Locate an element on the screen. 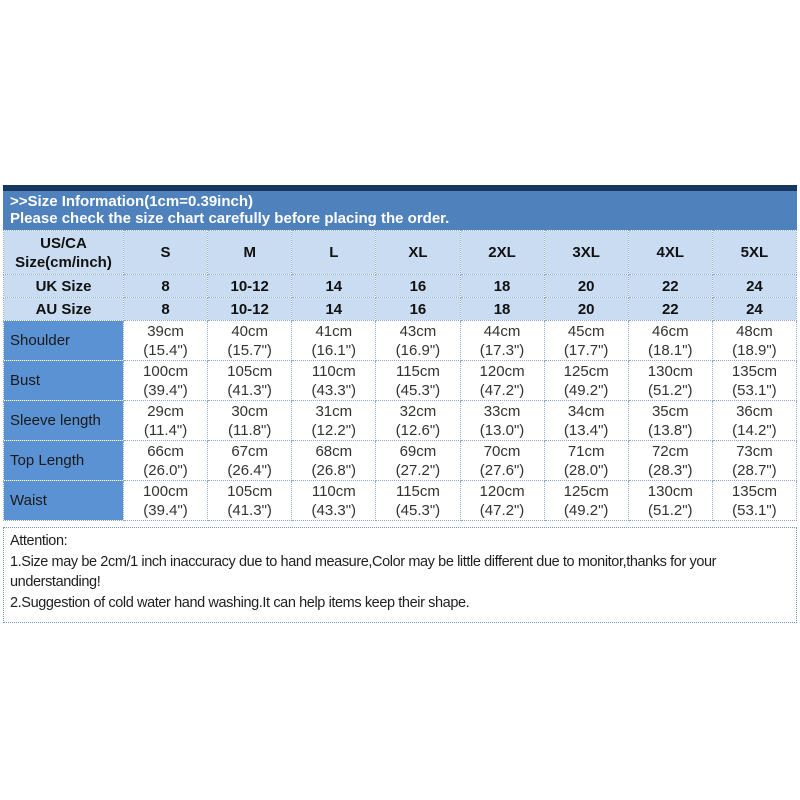 This screenshot has width=800, height=800. cell-inch-value: (26.0") is located at coordinates (165, 470).